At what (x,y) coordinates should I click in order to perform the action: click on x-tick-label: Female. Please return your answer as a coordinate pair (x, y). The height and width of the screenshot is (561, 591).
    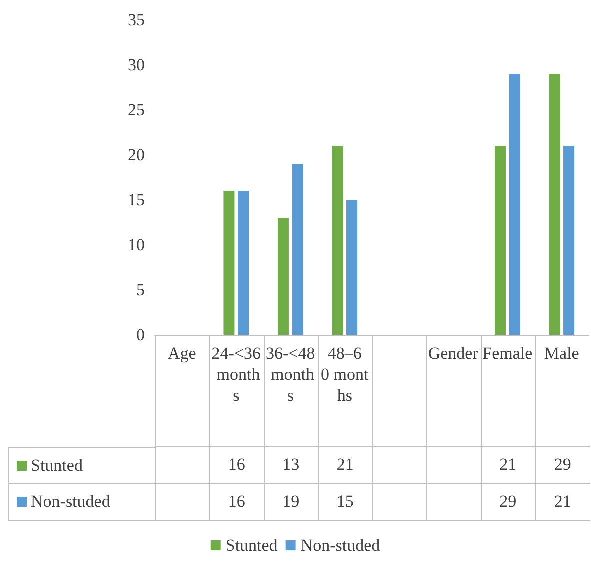
    Looking at the image, I should click on (507, 353).